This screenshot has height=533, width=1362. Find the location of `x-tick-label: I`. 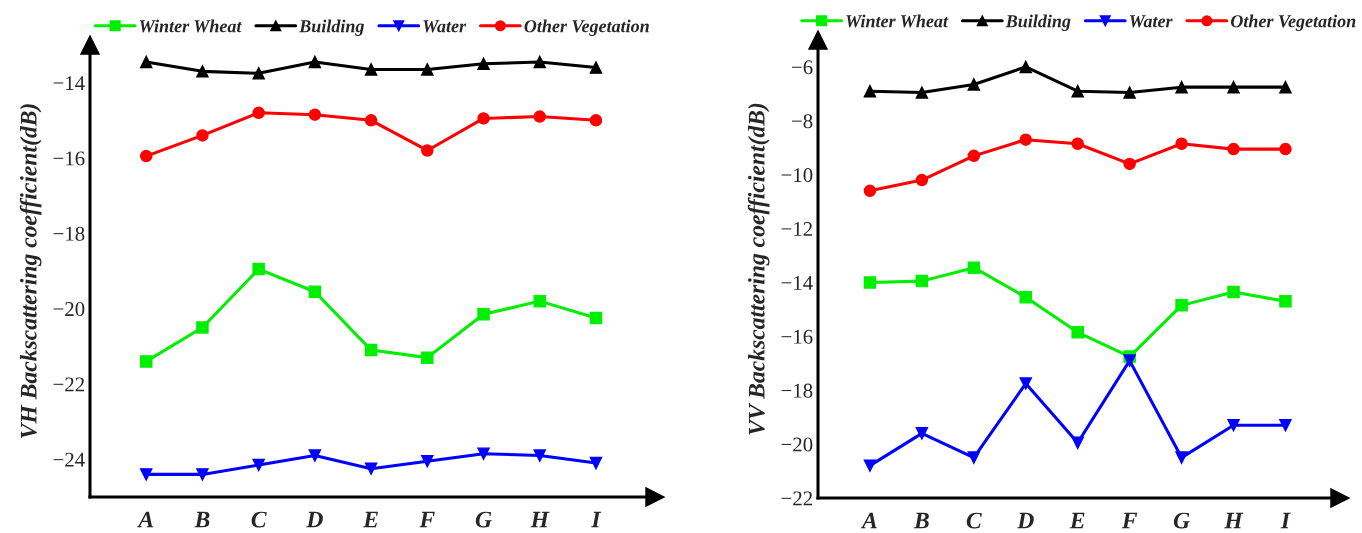

x-tick-label: I is located at coordinates (596, 519).